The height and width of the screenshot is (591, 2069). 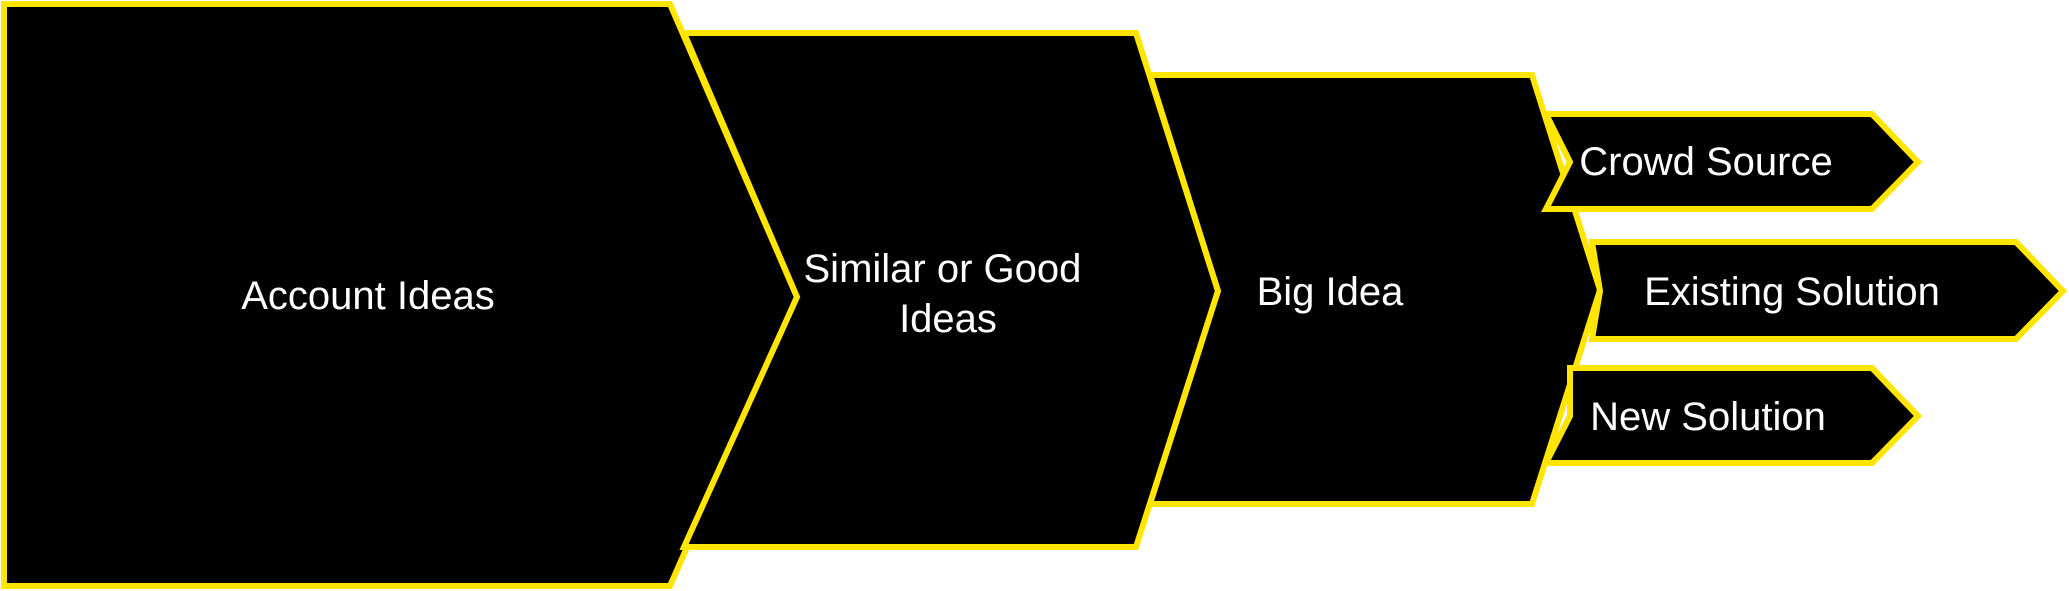 I want to click on outcome-new-solution-arrow, so click(x=1732, y=415).